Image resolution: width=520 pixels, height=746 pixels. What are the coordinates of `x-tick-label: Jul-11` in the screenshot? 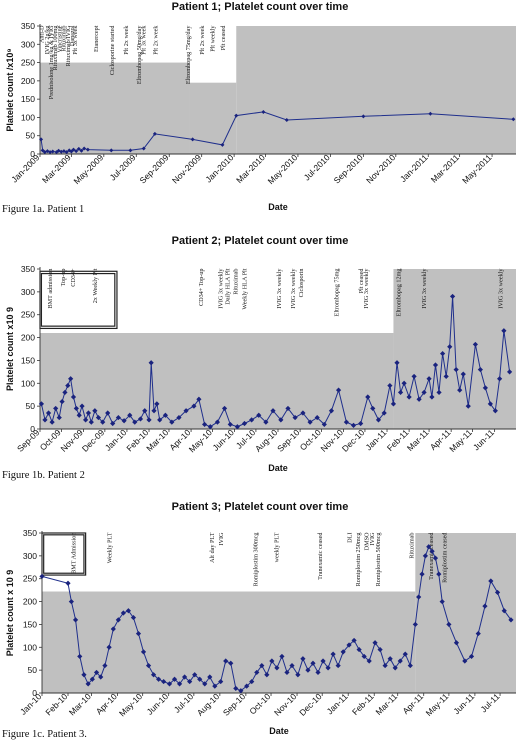 It's located at (489, 702).